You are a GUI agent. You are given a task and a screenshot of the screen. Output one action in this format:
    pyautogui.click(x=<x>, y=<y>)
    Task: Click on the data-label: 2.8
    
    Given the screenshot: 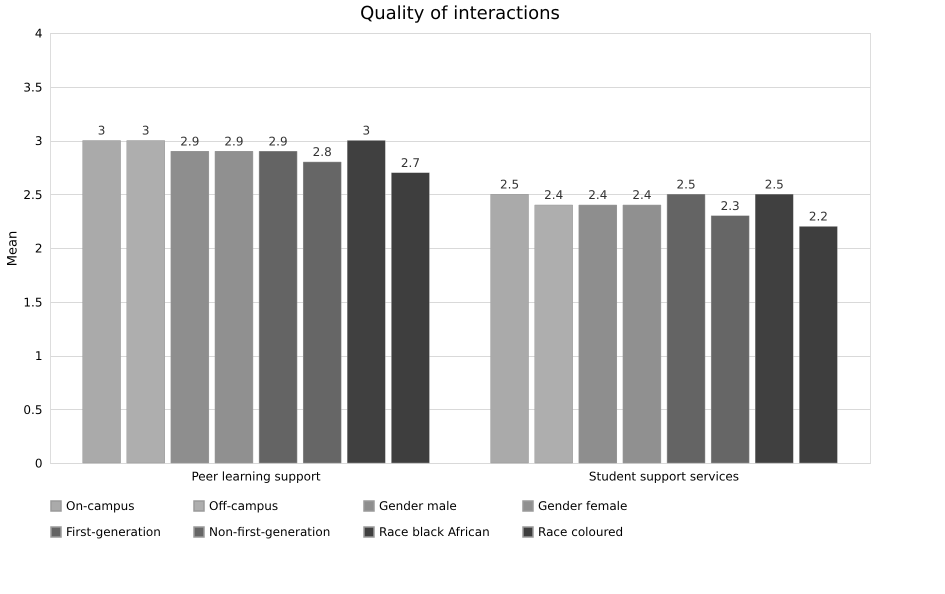 What is the action you would take?
    pyautogui.click(x=322, y=152)
    